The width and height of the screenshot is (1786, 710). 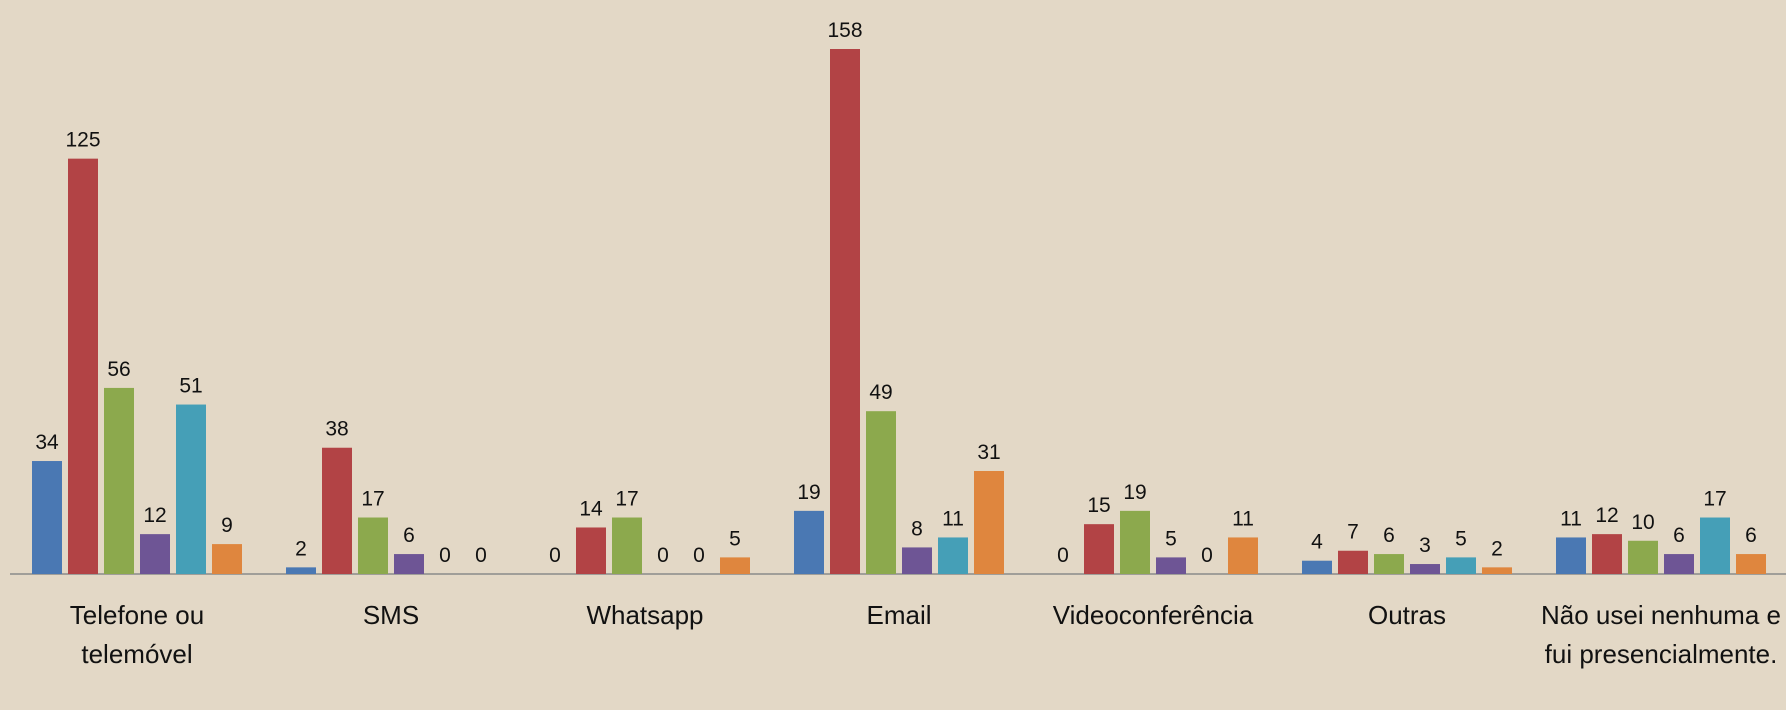 What do you see at coordinates (1353, 532) in the screenshot?
I see `data-label: 7` at bounding box center [1353, 532].